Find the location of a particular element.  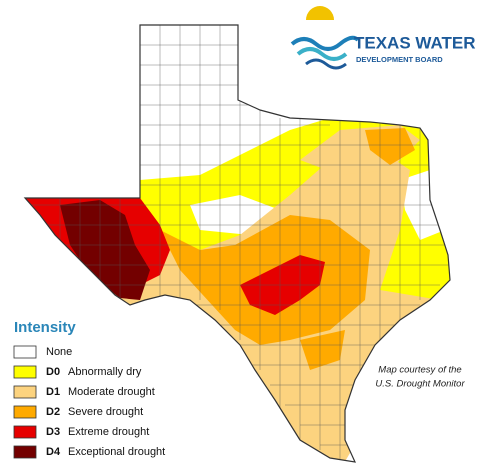

legend-label: None is located at coordinates (59, 352).